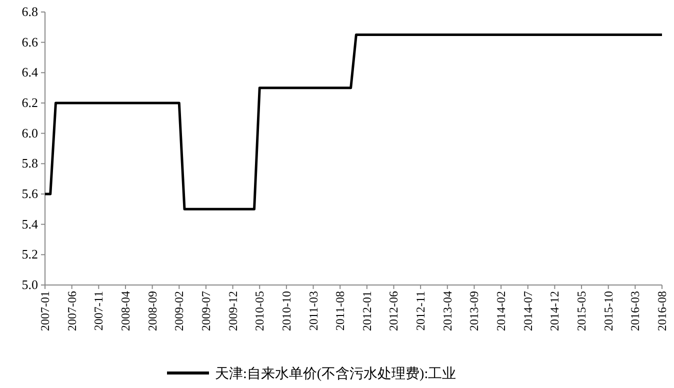 This screenshot has width=674, height=388. I want to click on x-tick-label: 2016-03, so click(635, 311).